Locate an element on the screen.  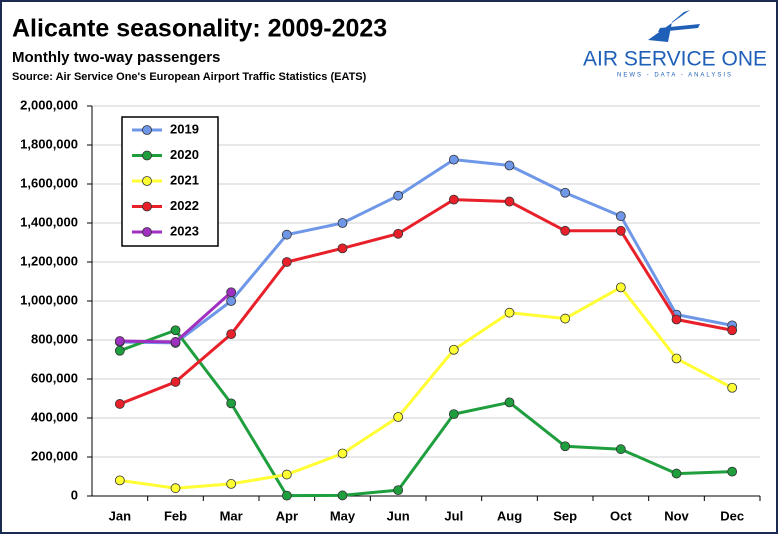
x-tick-label: May is located at coordinates (343, 515).